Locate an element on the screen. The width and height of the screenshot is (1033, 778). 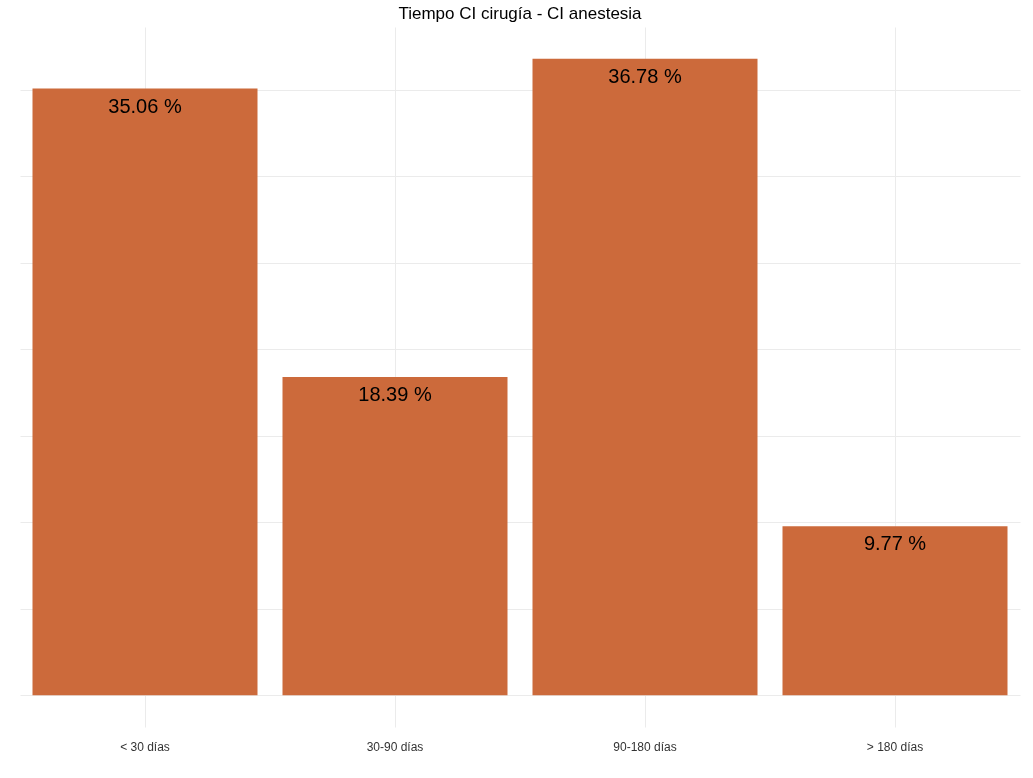
data-label: 36.78 % is located at coordinates (645, 75).